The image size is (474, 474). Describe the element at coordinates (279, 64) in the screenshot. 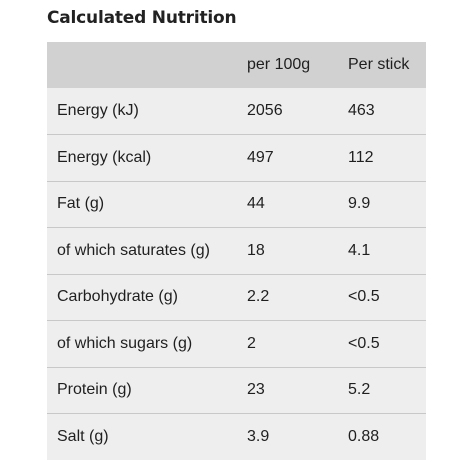

I see `header-per-100g: per 100g` at that location.